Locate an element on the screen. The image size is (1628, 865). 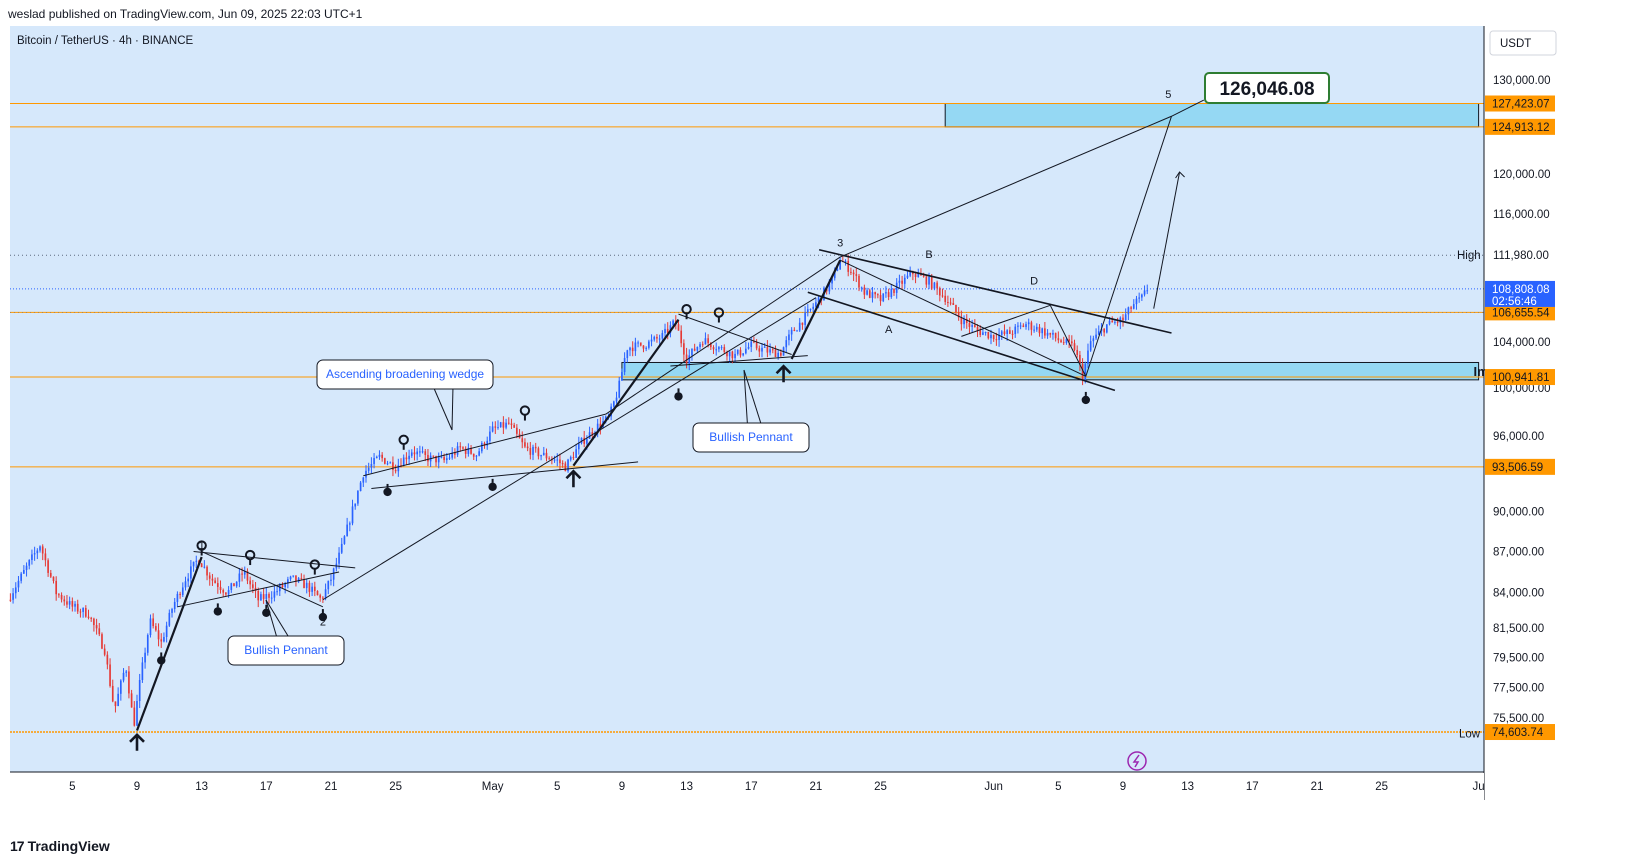
channel-lower is located at coordinates (961, 341).